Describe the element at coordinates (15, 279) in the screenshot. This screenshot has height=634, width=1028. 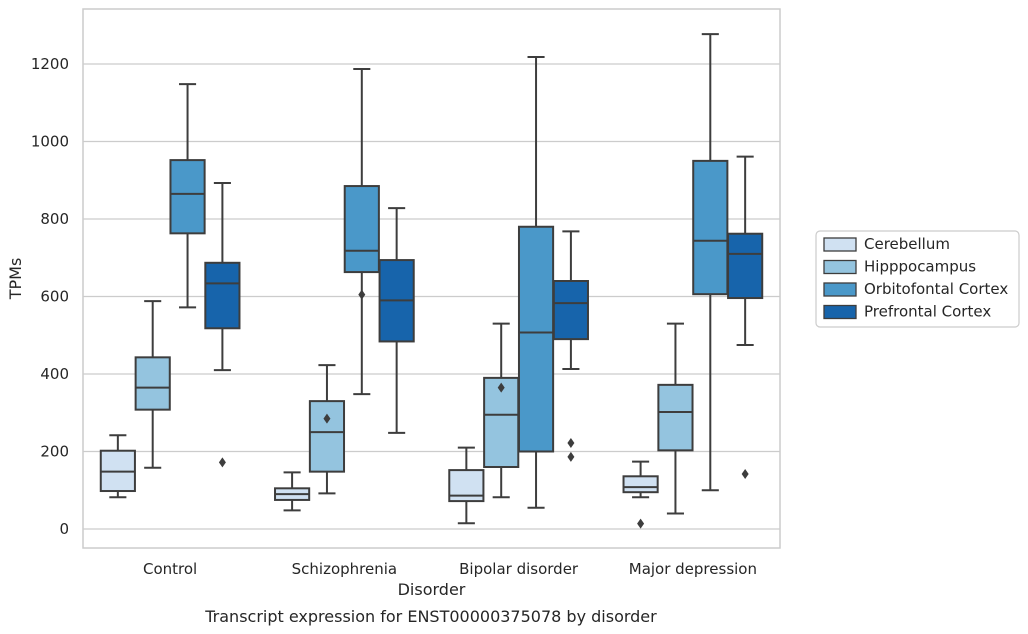
I see `y-axis-label: TPMs` at that location.